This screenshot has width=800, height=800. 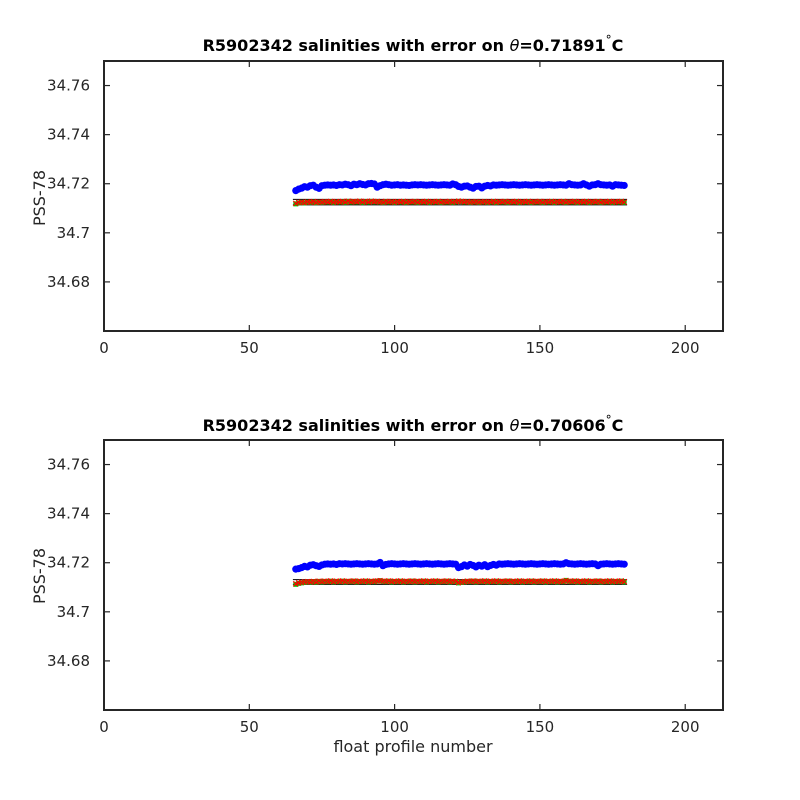 What do you see at coordinates (460, 187) in the screenshot?
I see `top-panel-series-circle` at bounding box center [460, 187].